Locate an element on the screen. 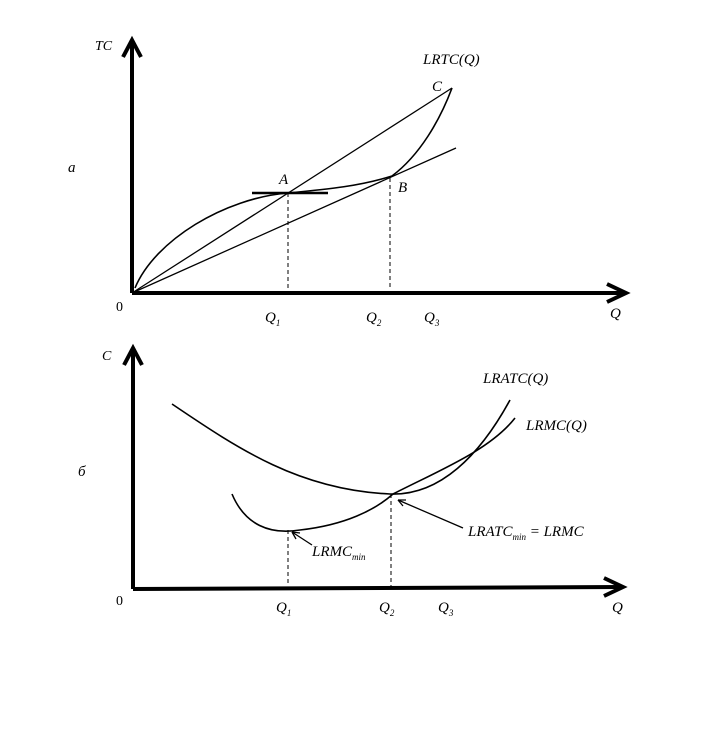 The height and width of the screenshot is (752, 712). top-q2-label: Q2 is located at coordinates (374, 319).